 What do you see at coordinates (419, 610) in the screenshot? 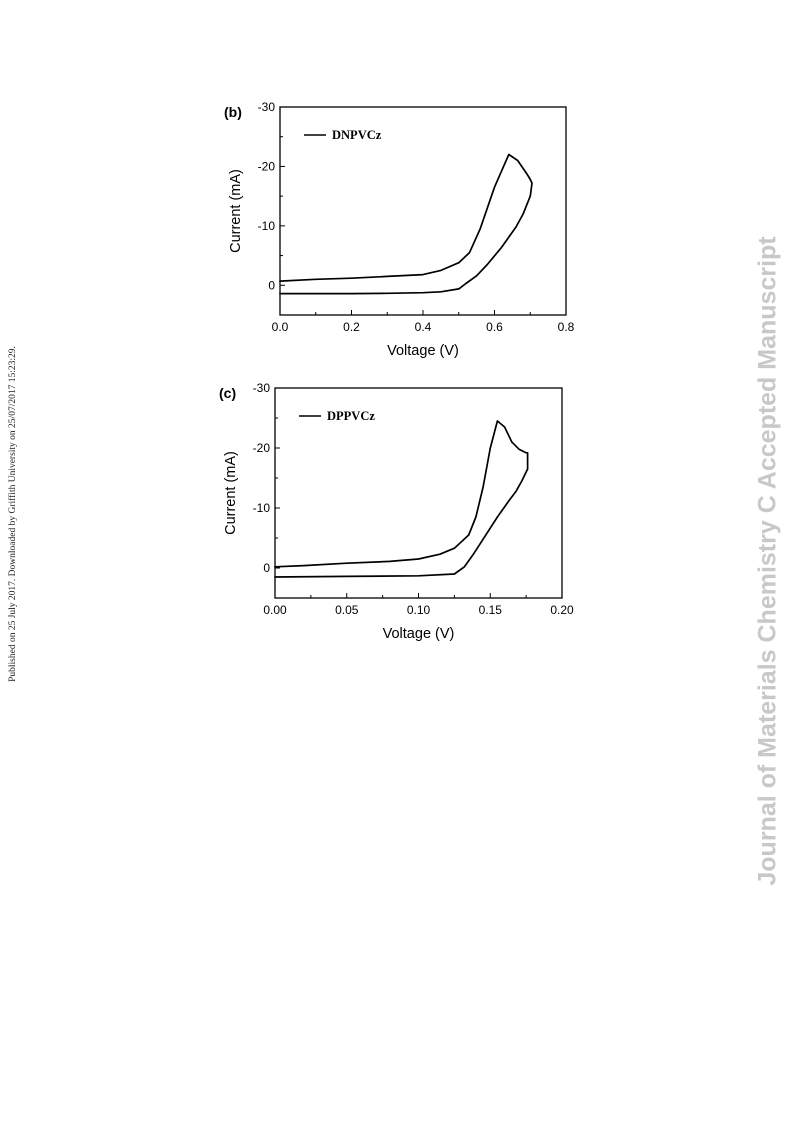
I see `x-tick-label: 0.10` at bounding box center [419, 610].